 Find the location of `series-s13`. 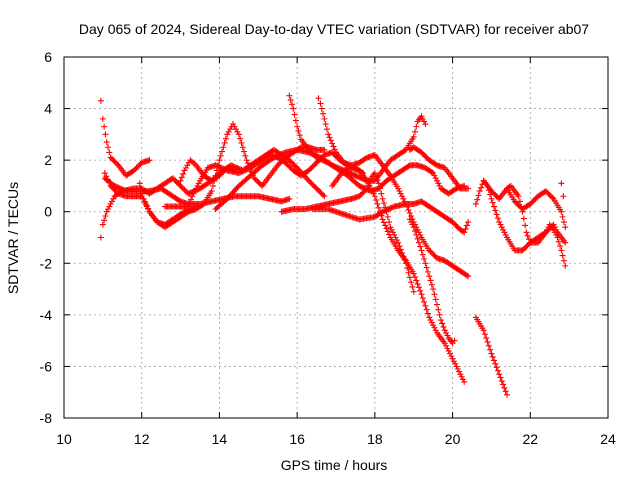

series-s13 is located at coordinates (398, 274).